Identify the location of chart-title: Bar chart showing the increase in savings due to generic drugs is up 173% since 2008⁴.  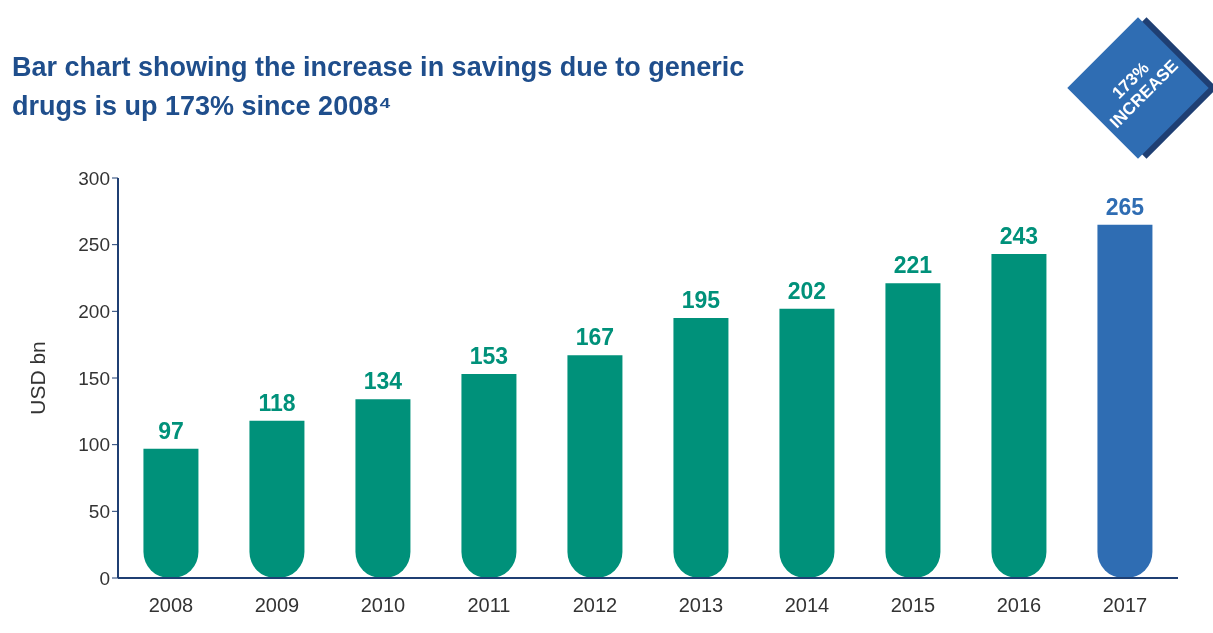
(379, 87).